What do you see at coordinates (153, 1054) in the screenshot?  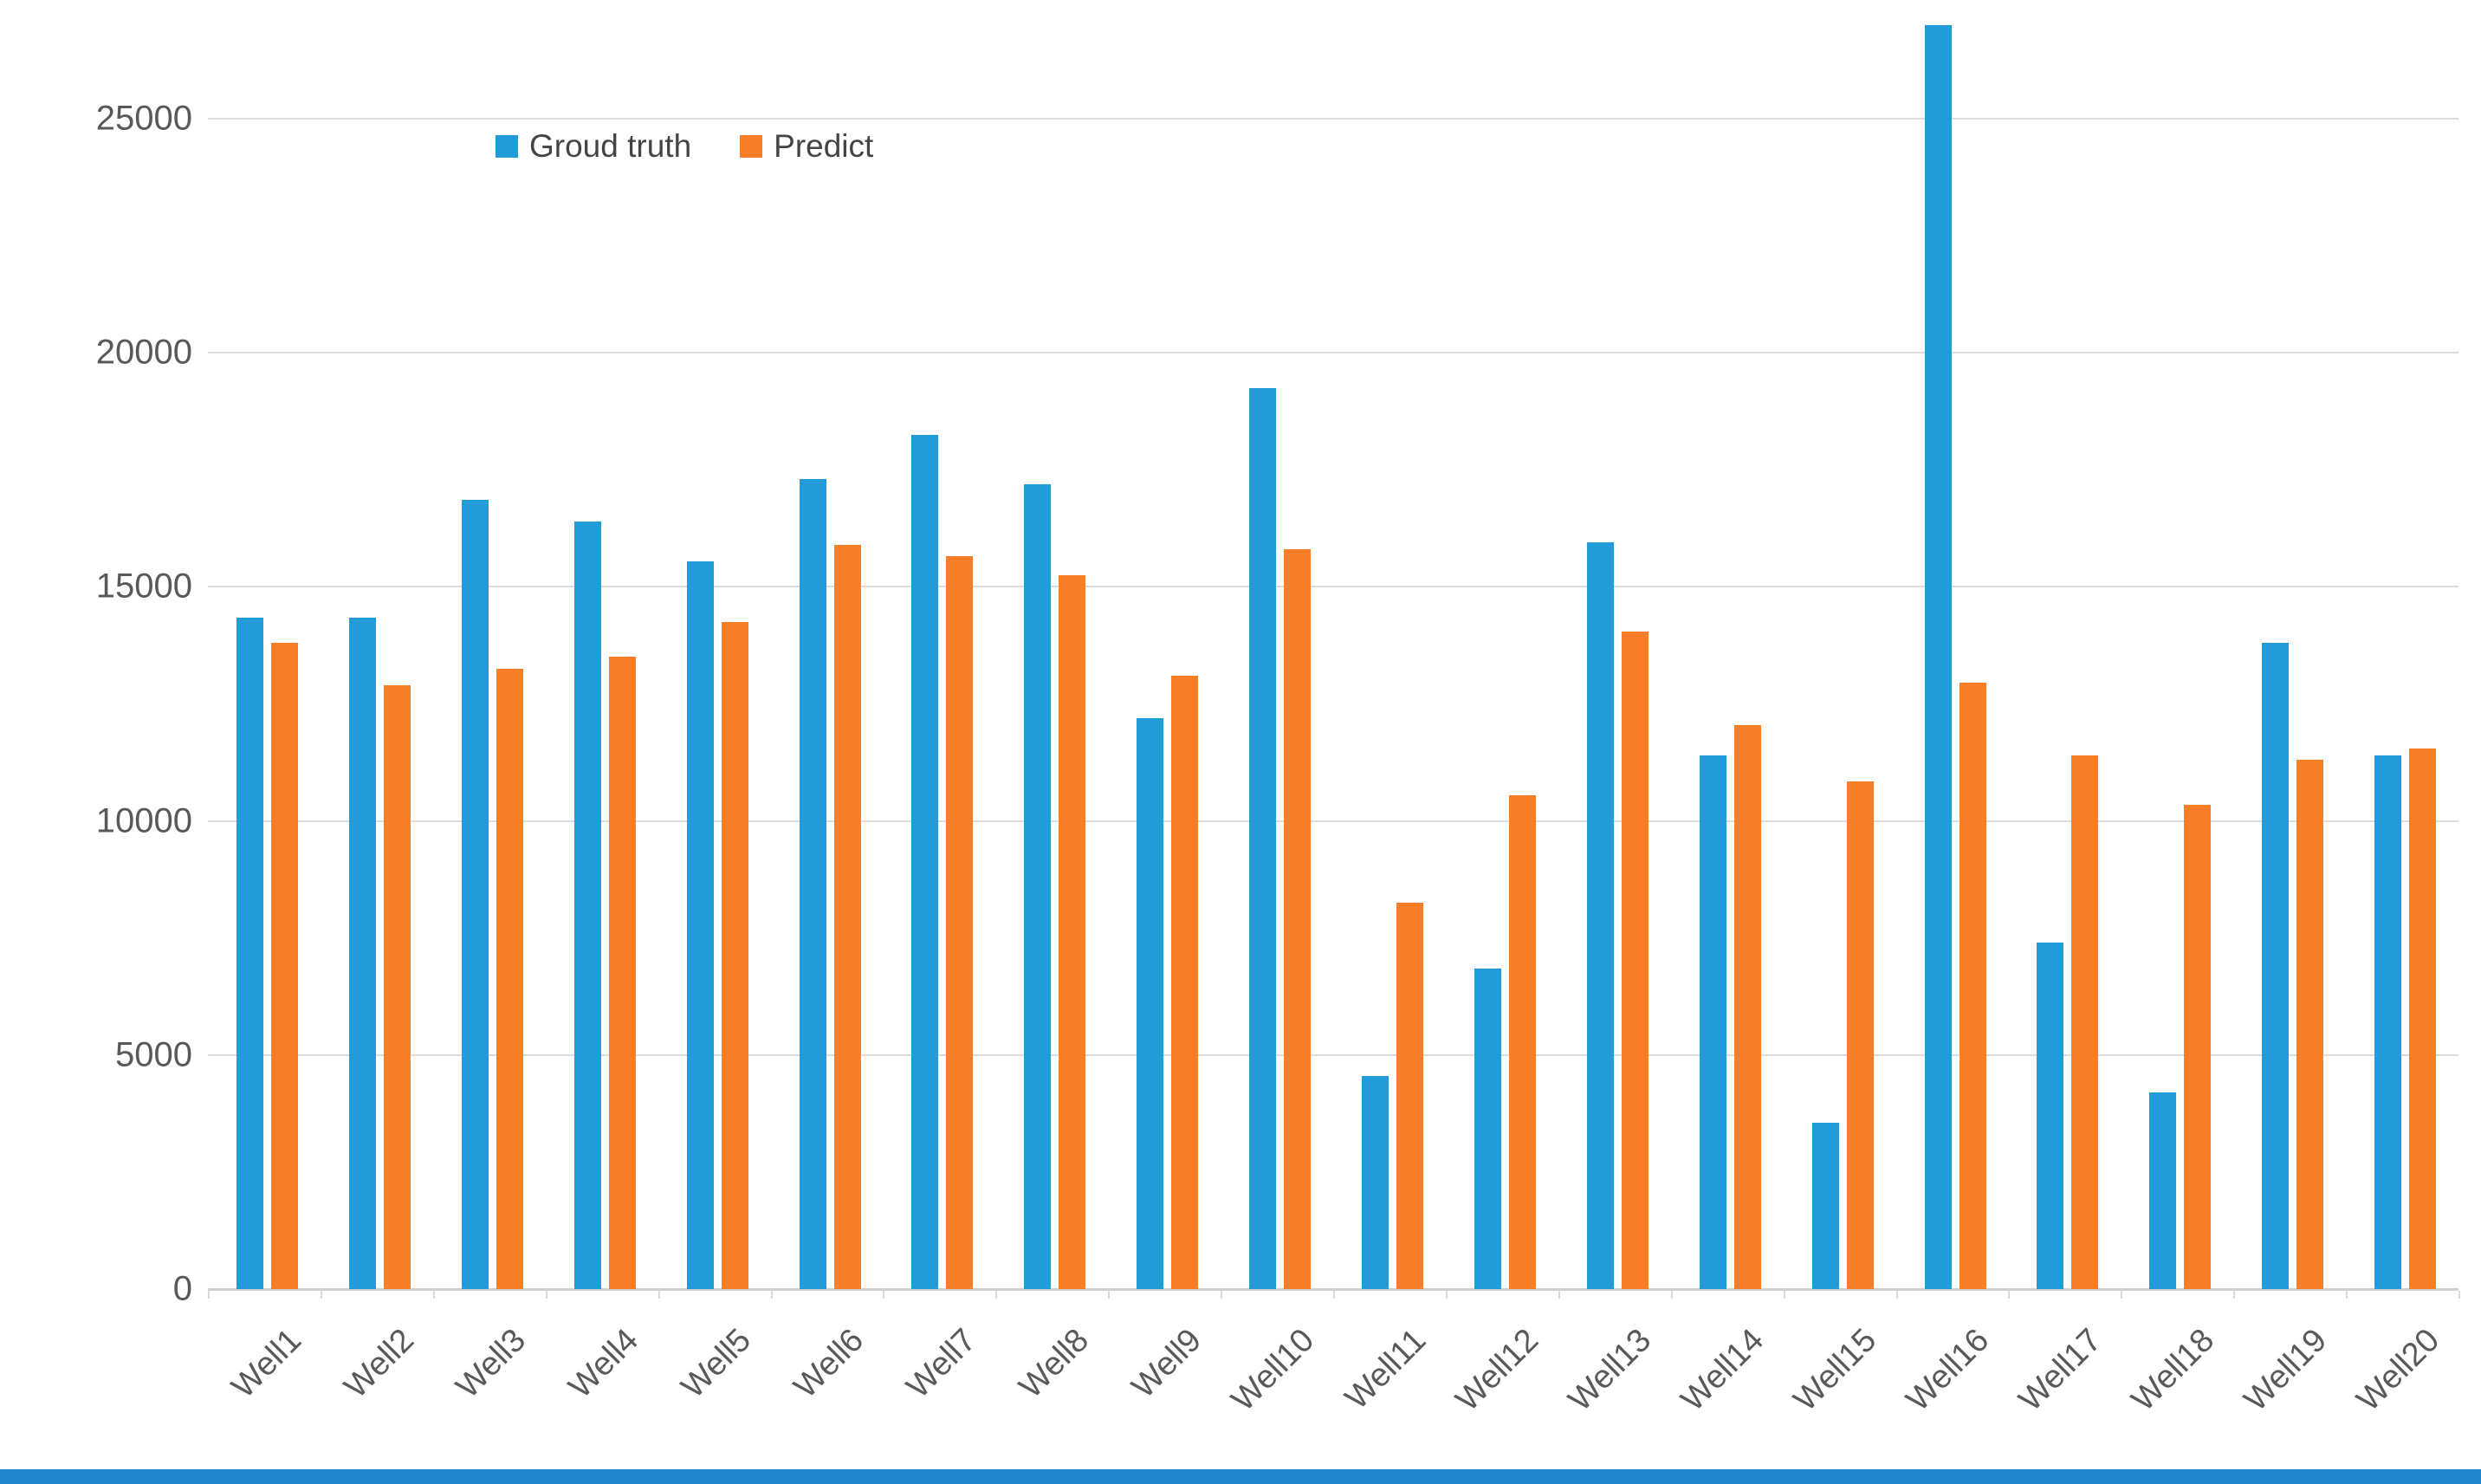 I see `y-axis-label-5000: 5000` at bounding box center [153, 1054].